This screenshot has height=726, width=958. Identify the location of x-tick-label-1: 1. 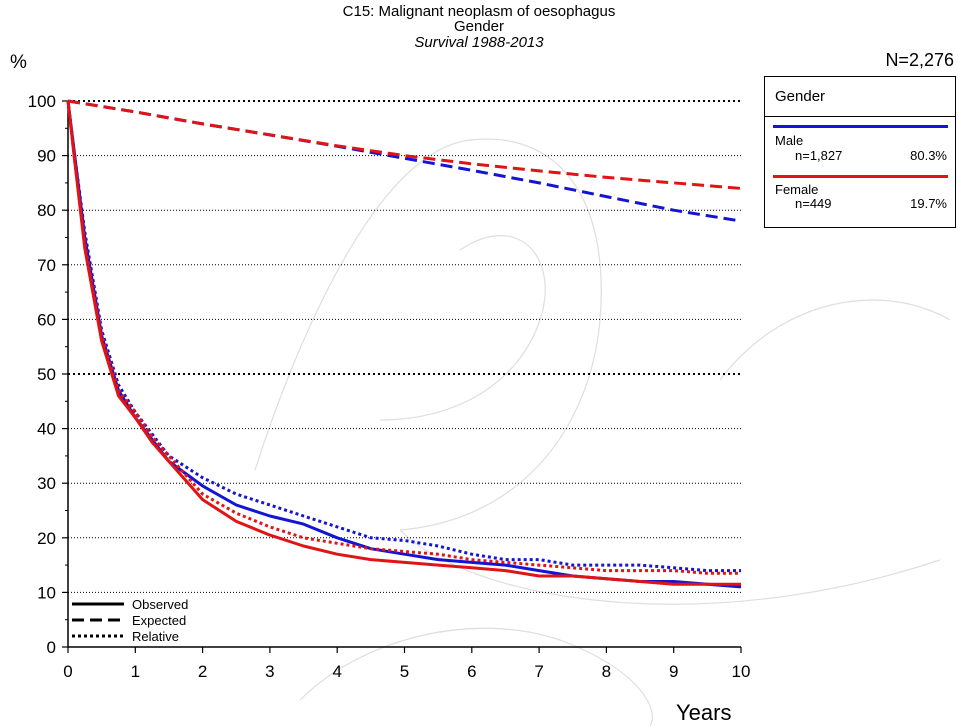
(135, 671).